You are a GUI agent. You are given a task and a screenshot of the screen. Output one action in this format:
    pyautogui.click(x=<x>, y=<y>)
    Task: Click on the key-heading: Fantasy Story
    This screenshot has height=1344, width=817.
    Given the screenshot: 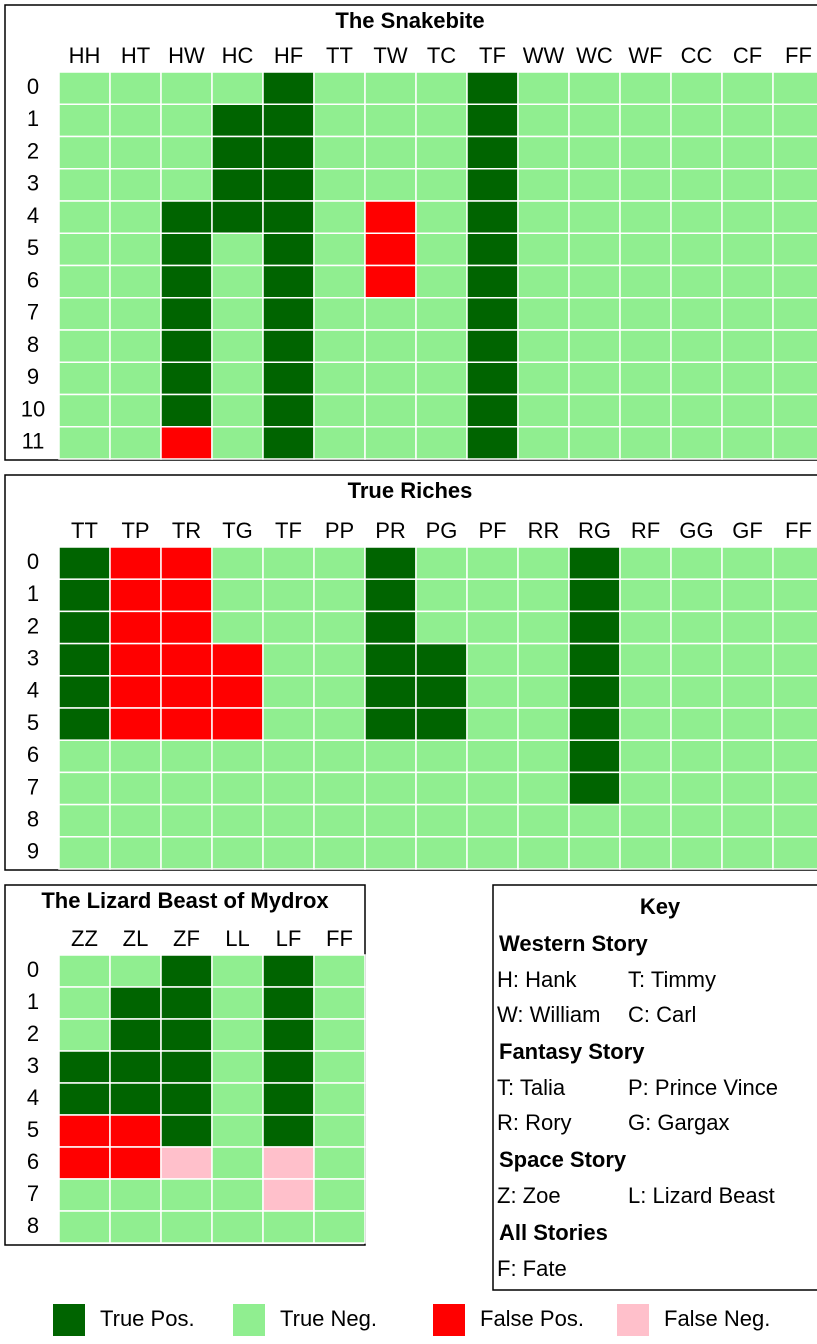 What is the action you would take?
    pyautogui.click(x=572, y=1051)
    